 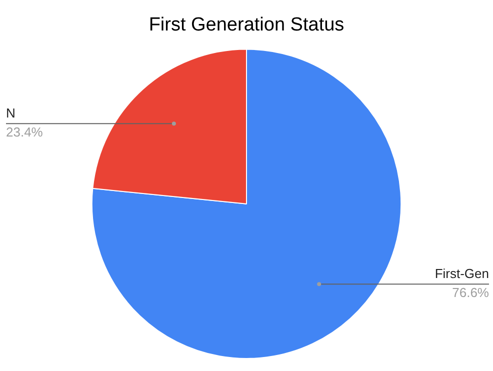 I want to click on slice-label: First-Gen, so click(x=461, y=274).